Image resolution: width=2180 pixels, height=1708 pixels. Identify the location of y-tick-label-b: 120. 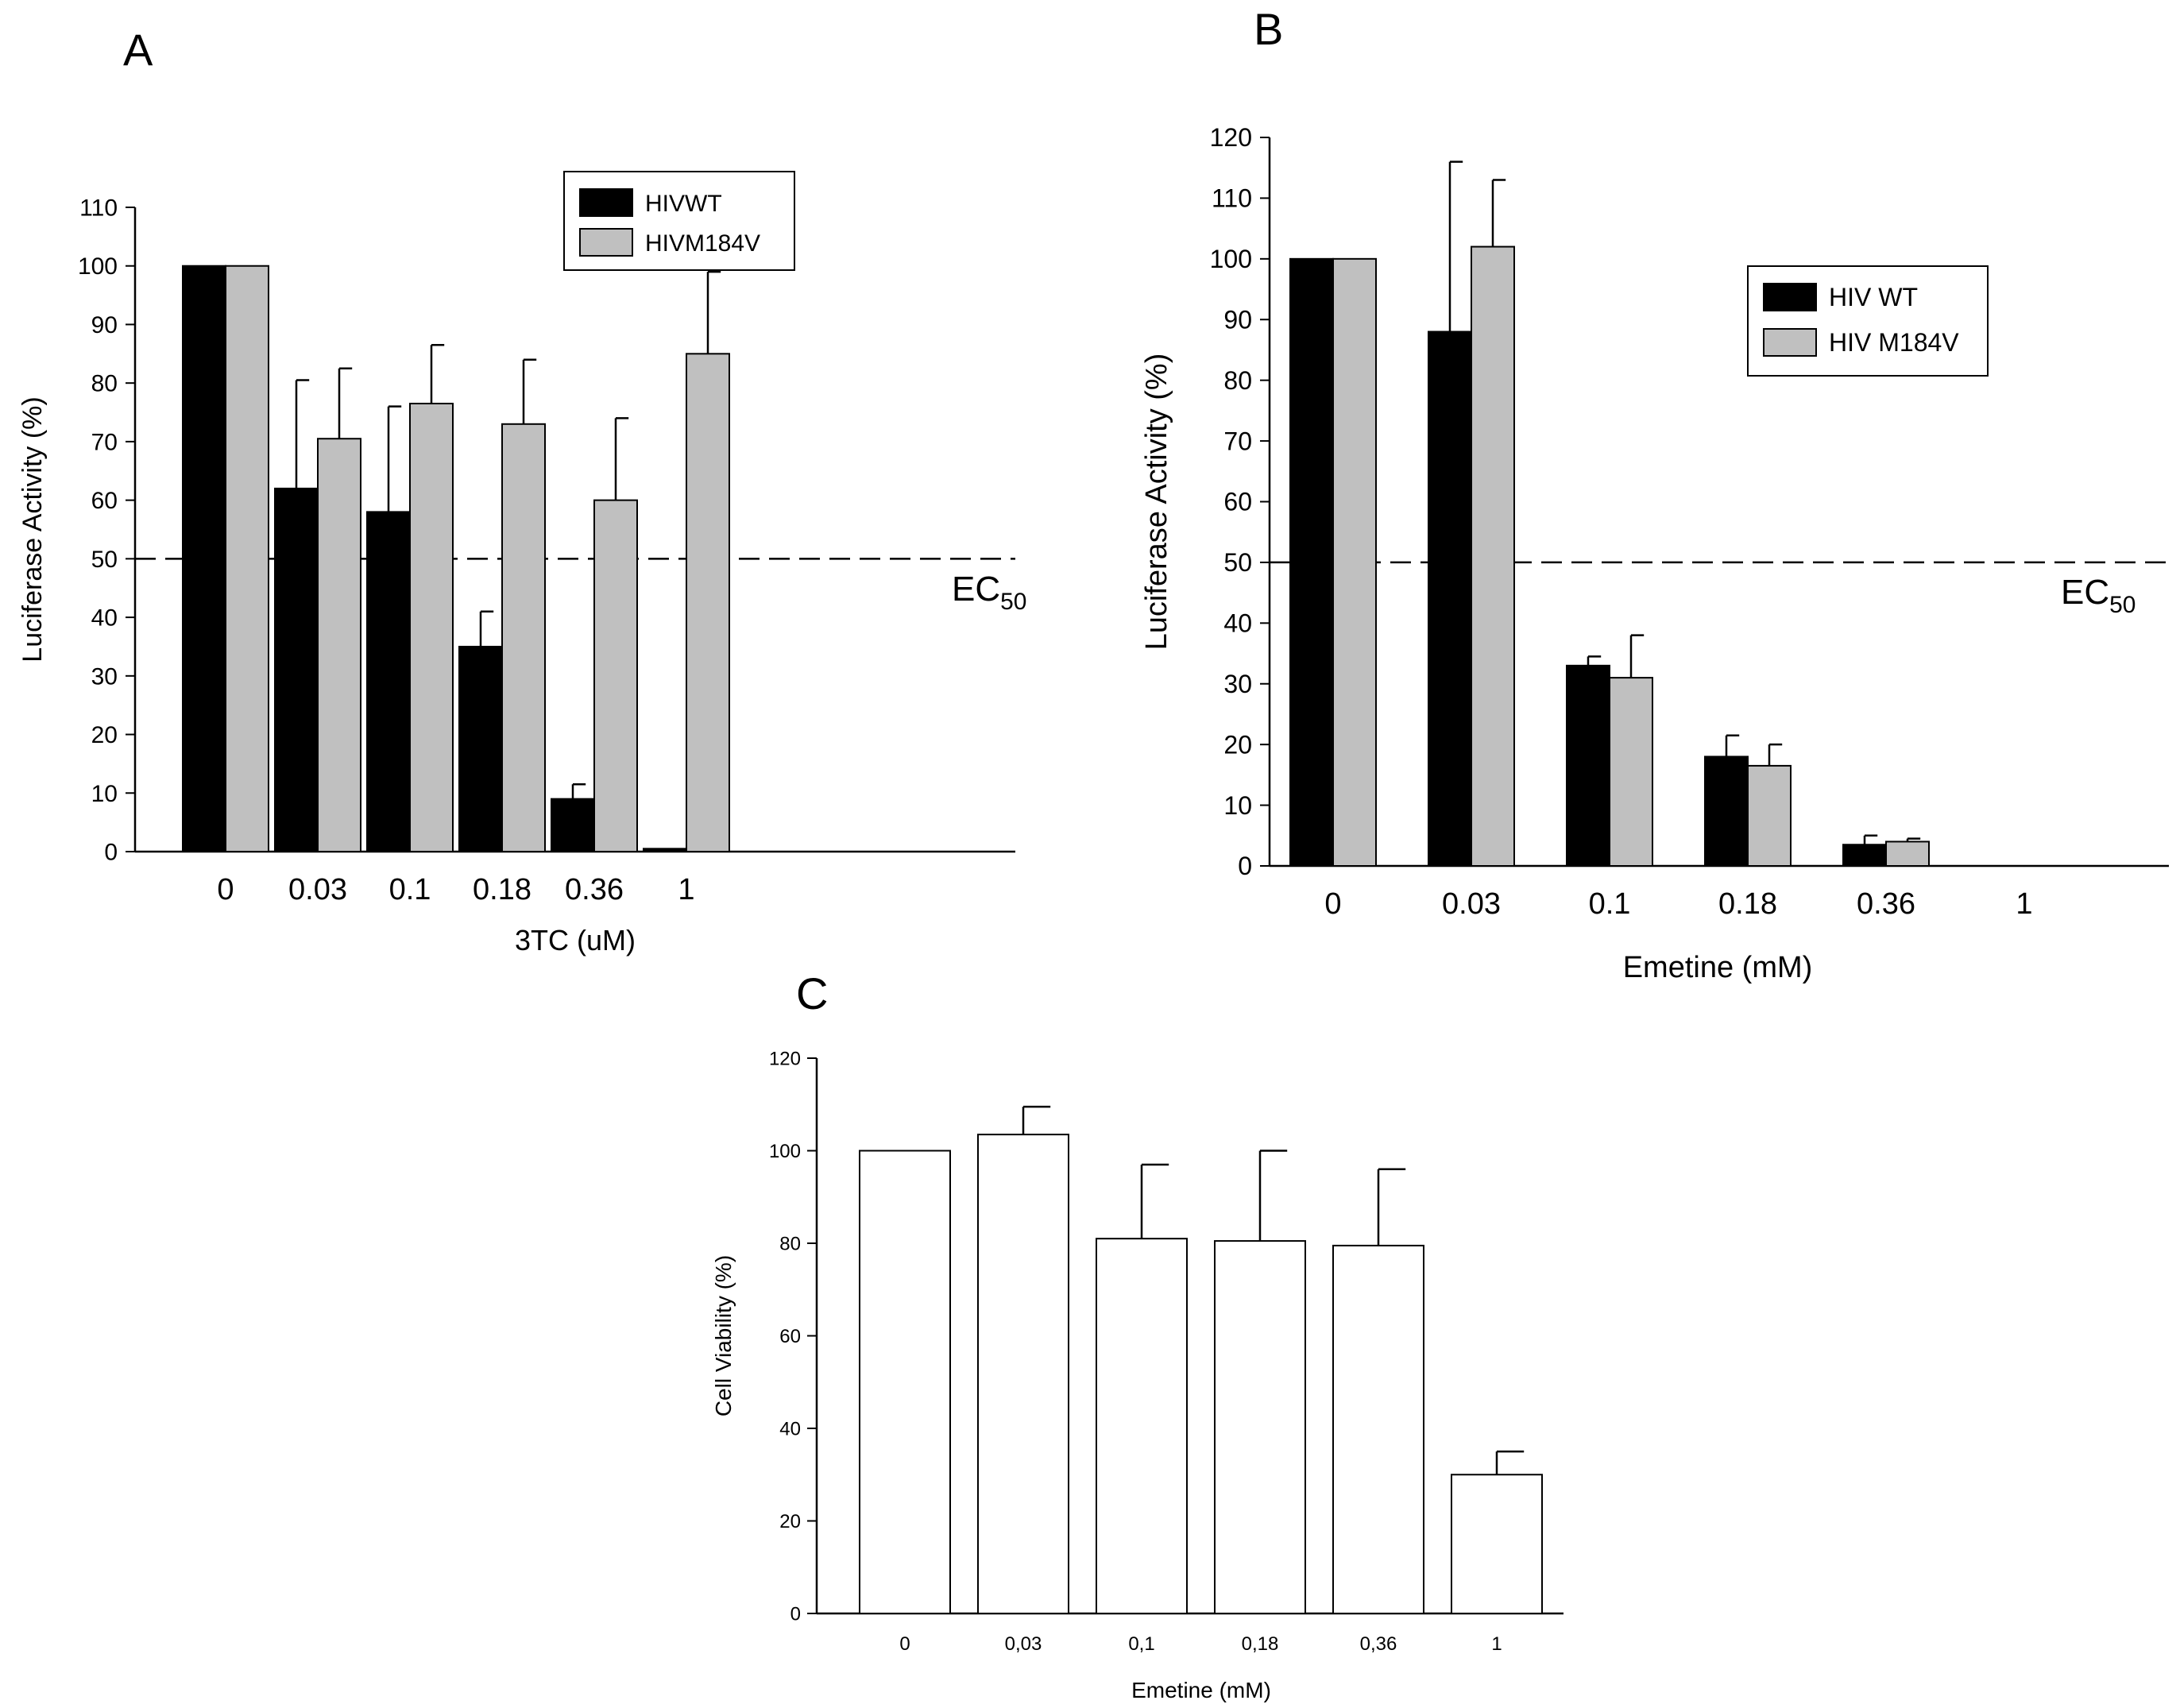
(1231, 137).